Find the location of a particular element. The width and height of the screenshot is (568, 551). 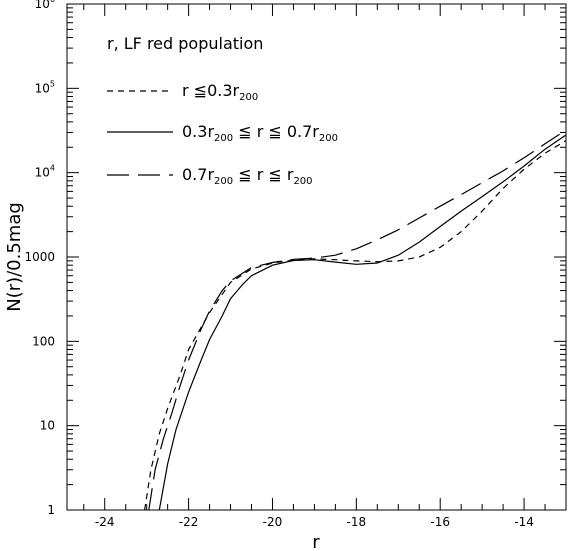

x-axis-label: r is located at coordinates (316, 541).